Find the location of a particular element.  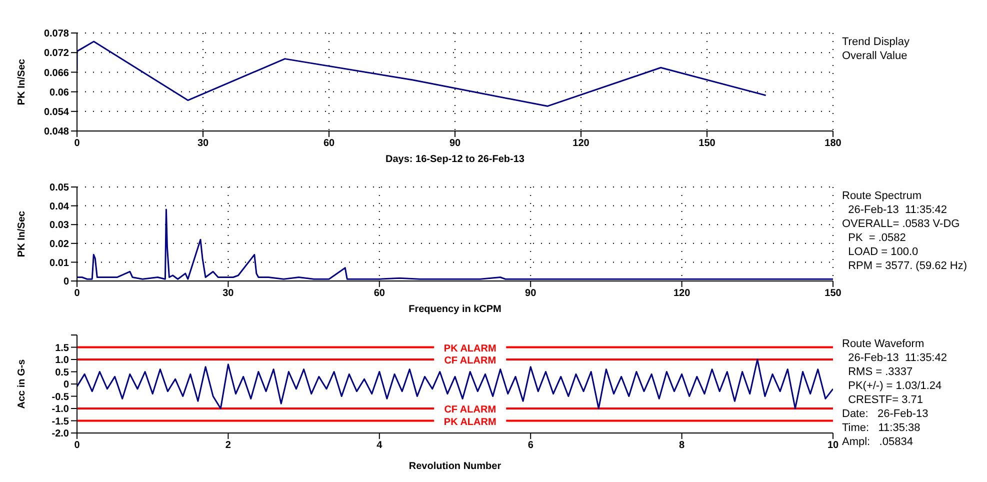

text: Ampl: .05834 is located at coordinates (878, 442).